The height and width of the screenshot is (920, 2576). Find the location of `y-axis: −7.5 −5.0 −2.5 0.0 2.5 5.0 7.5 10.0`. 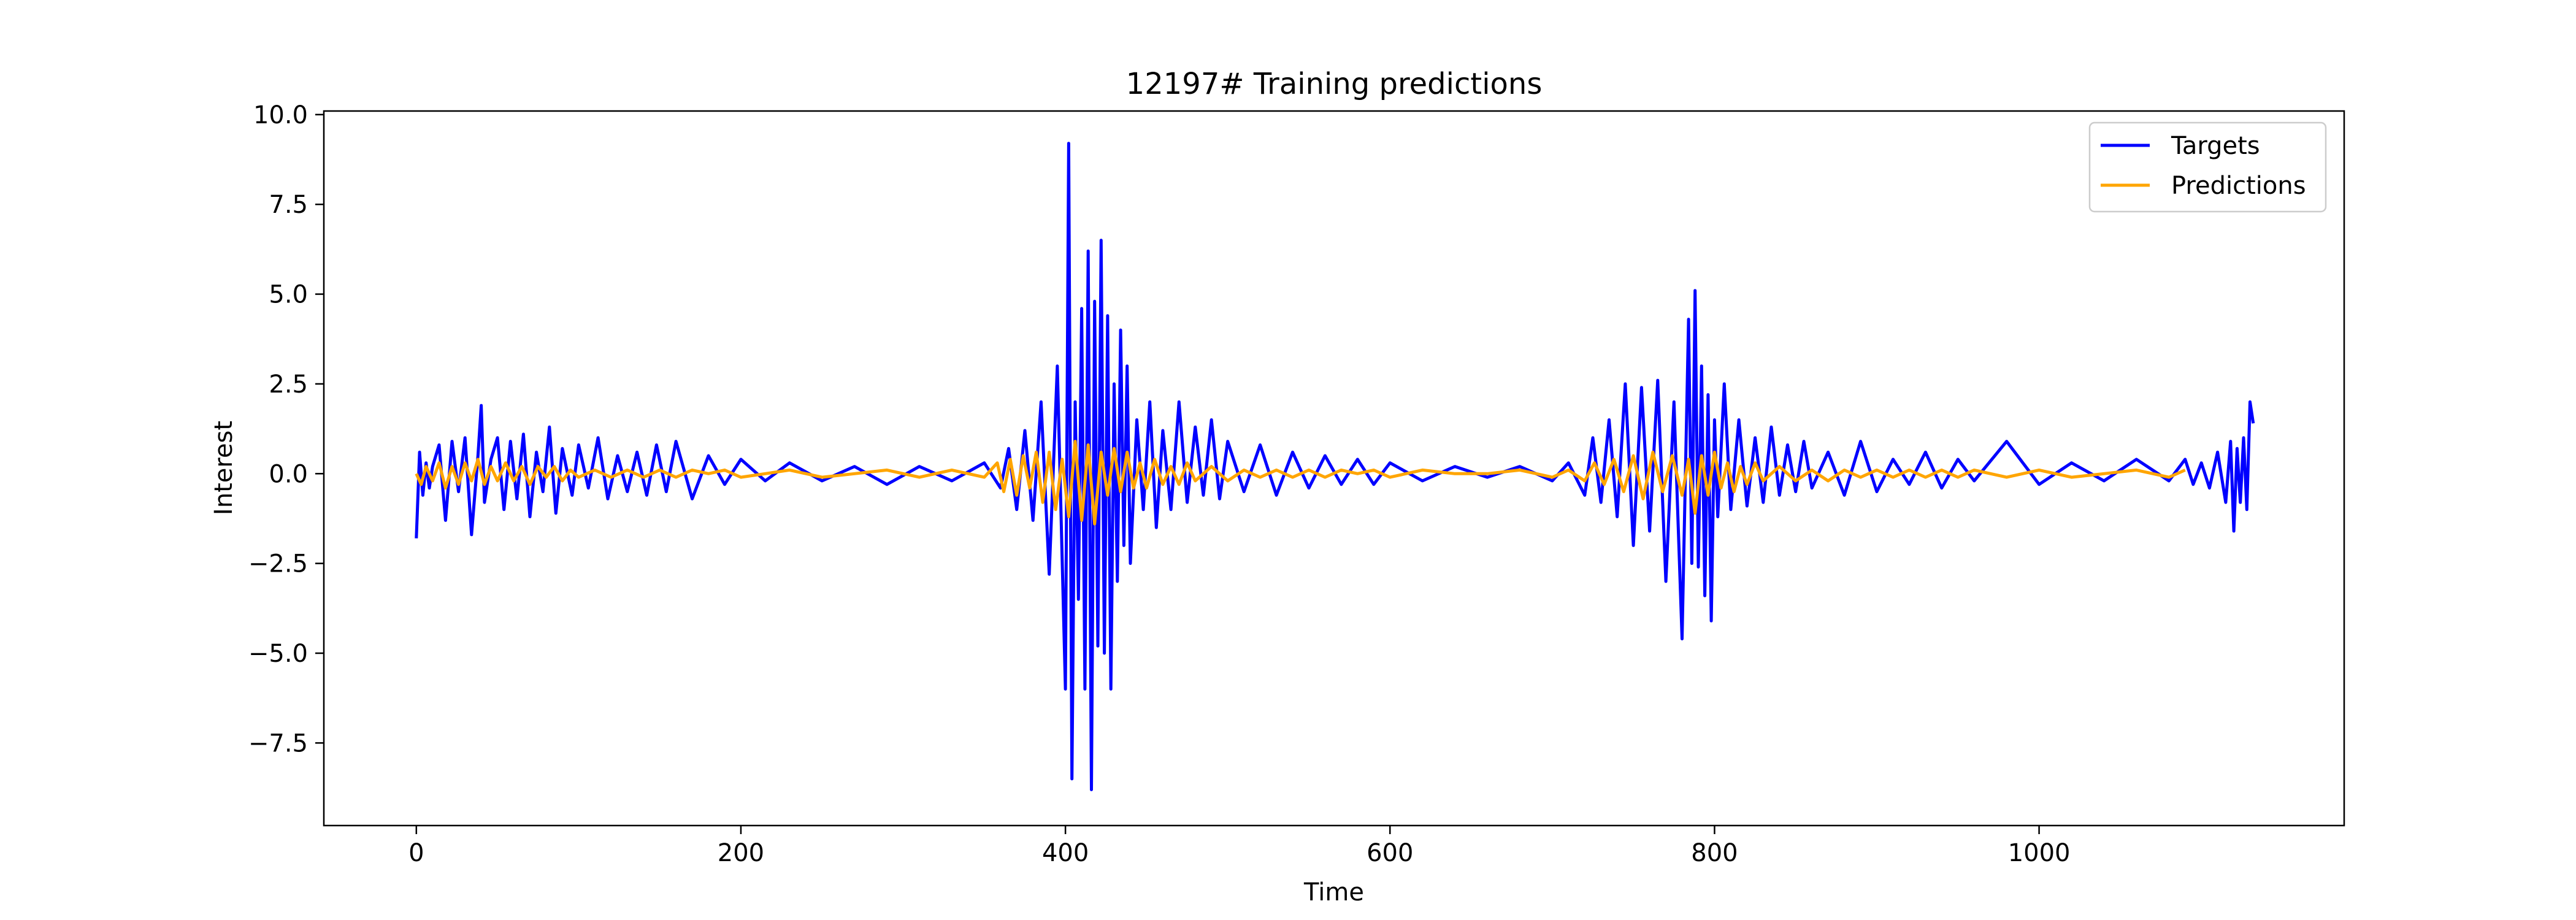

y-axis: −7.5 −5.0 −2.5 0.0 2.5 5.0 7.5 10.0 is located at coordinates (286, 429).